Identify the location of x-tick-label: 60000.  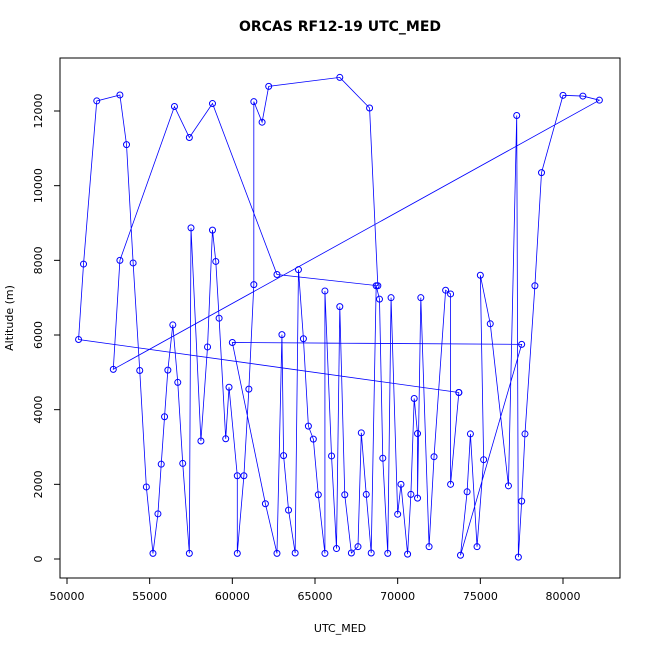
(232, 596).